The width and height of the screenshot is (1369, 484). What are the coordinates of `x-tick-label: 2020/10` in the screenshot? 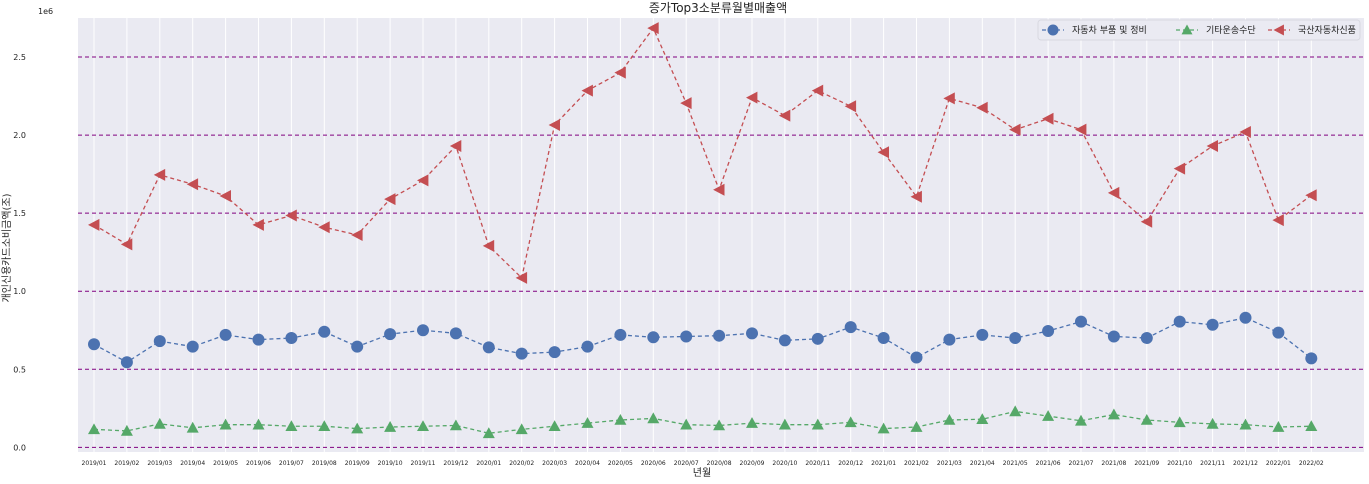 It's located at (784, 463).